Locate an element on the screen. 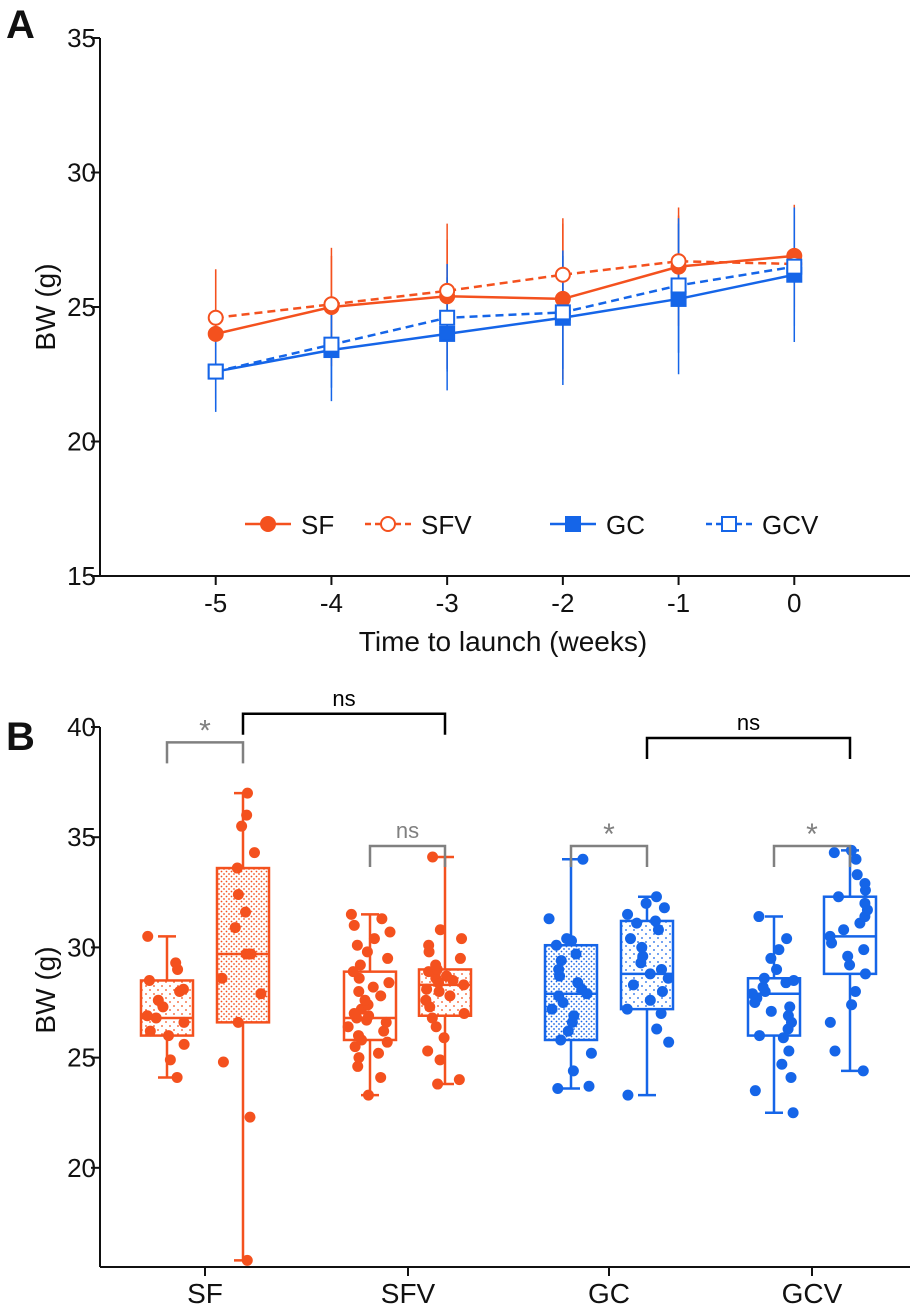 This screenshot has width=919, height=1305. series-gcv-errorbars is located at coordinates (505, 308).